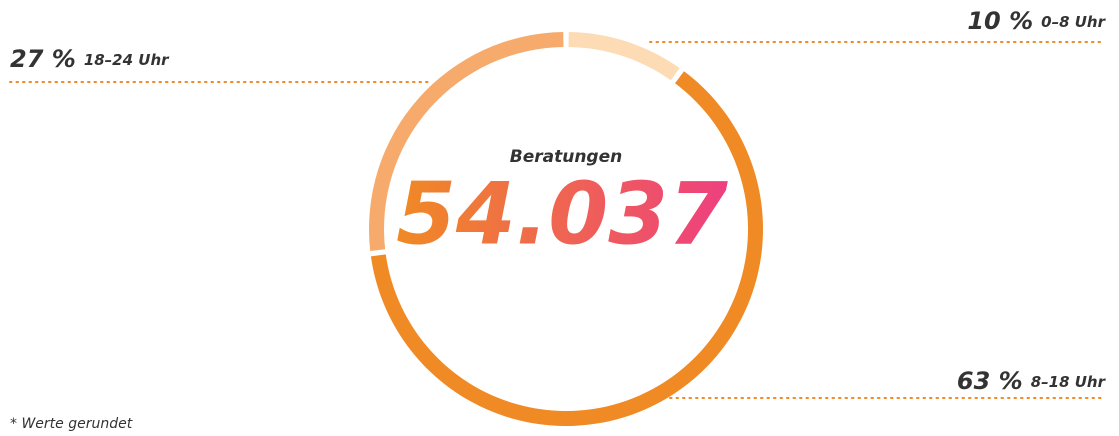 The image size is (1119, 436). Describe the element at coordinates (562, 214) in the screenshot. I see `center-value: 54.037` at that location.